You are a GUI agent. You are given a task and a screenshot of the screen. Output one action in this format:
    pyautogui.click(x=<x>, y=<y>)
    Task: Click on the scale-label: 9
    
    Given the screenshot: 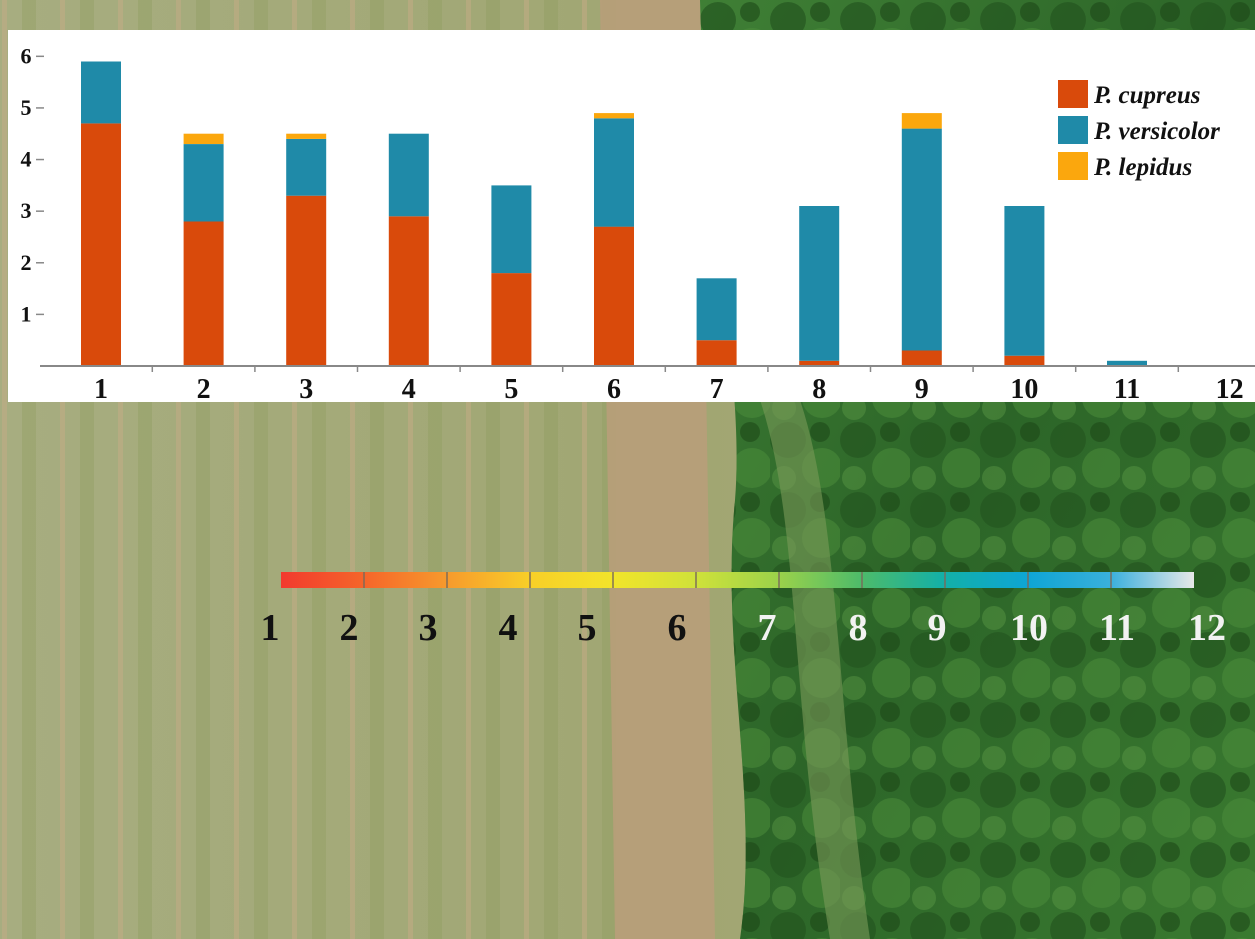 What is the action you would take?
    pyautogui.click(x=937, y=628)
    